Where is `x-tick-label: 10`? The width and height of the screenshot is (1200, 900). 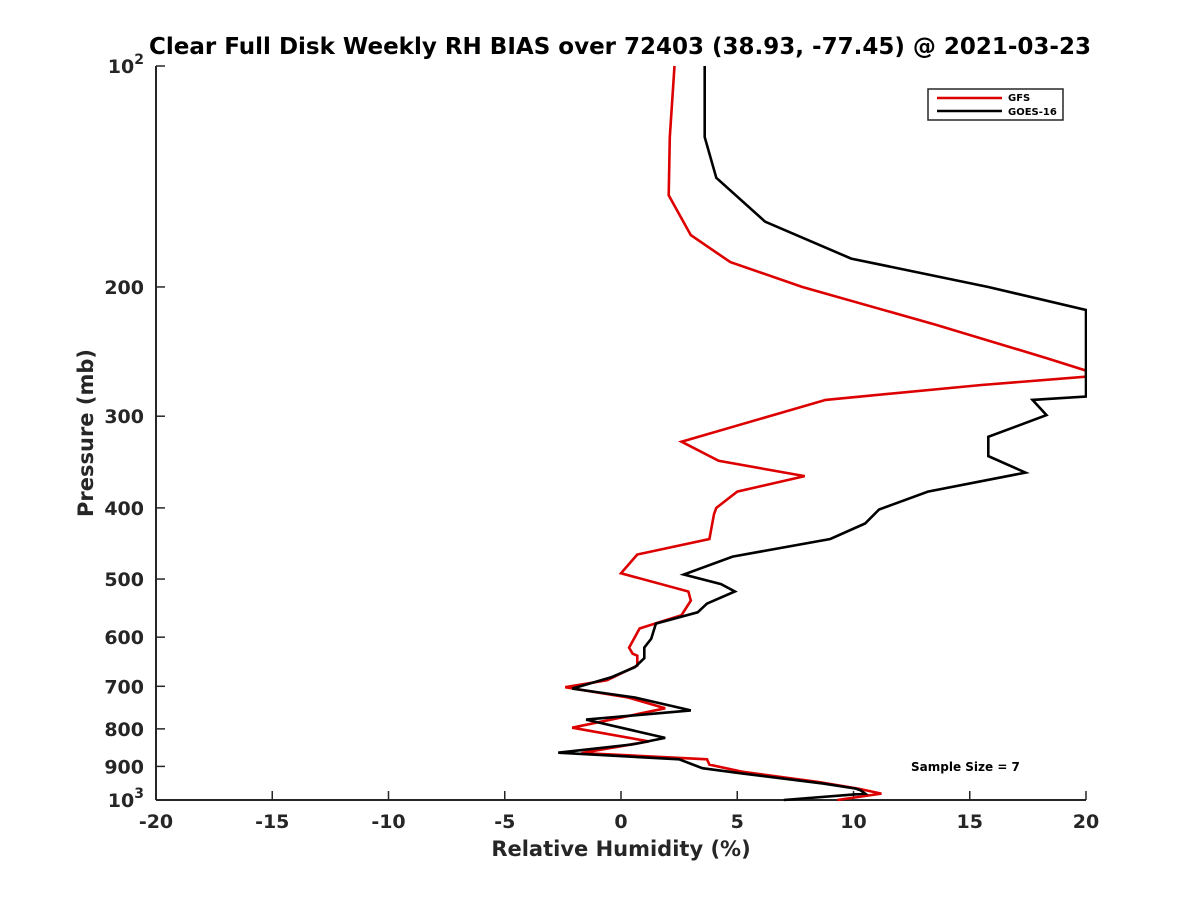 x-tick-label: 10 is located at coordinates (853, 822).